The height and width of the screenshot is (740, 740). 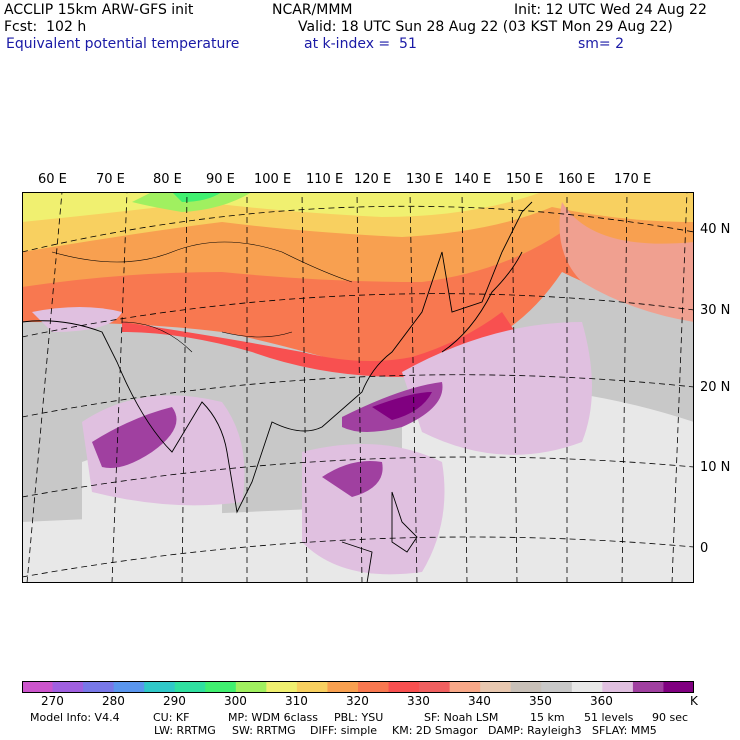 What do you see at coordinates (167, 179) in the screenshot?
I see `lon-label: 80 E` at bounding box center [167, 179].